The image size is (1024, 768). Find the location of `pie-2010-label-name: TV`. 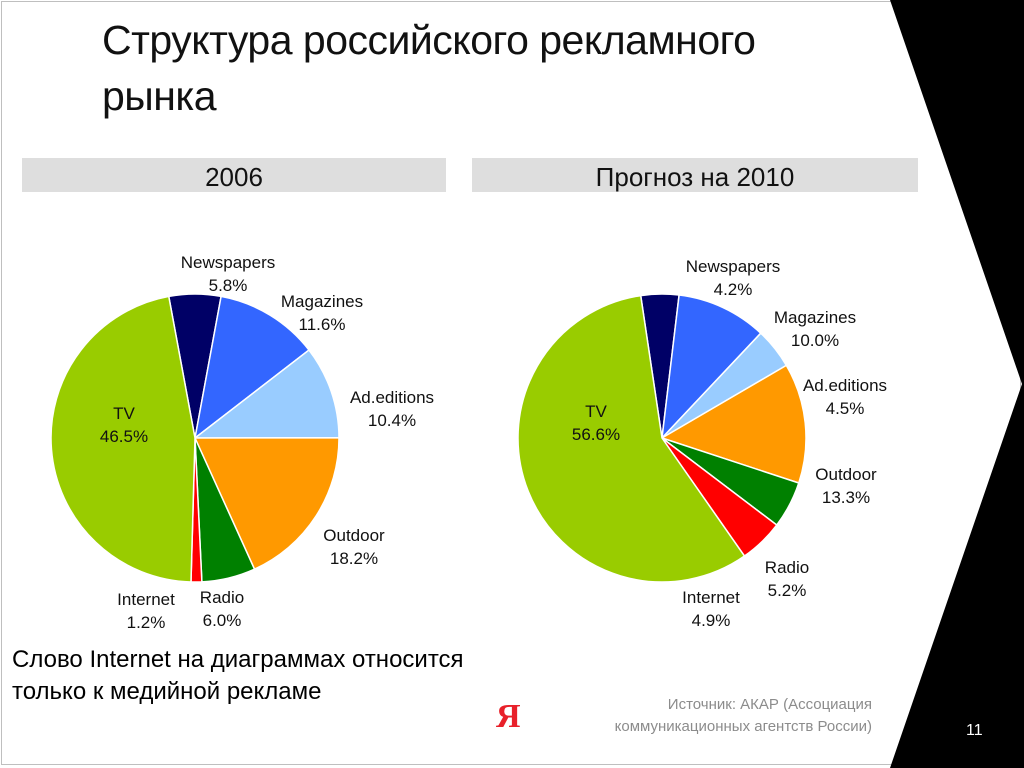

pie-2010-label-name: TV is located at coordinates (596, 411).